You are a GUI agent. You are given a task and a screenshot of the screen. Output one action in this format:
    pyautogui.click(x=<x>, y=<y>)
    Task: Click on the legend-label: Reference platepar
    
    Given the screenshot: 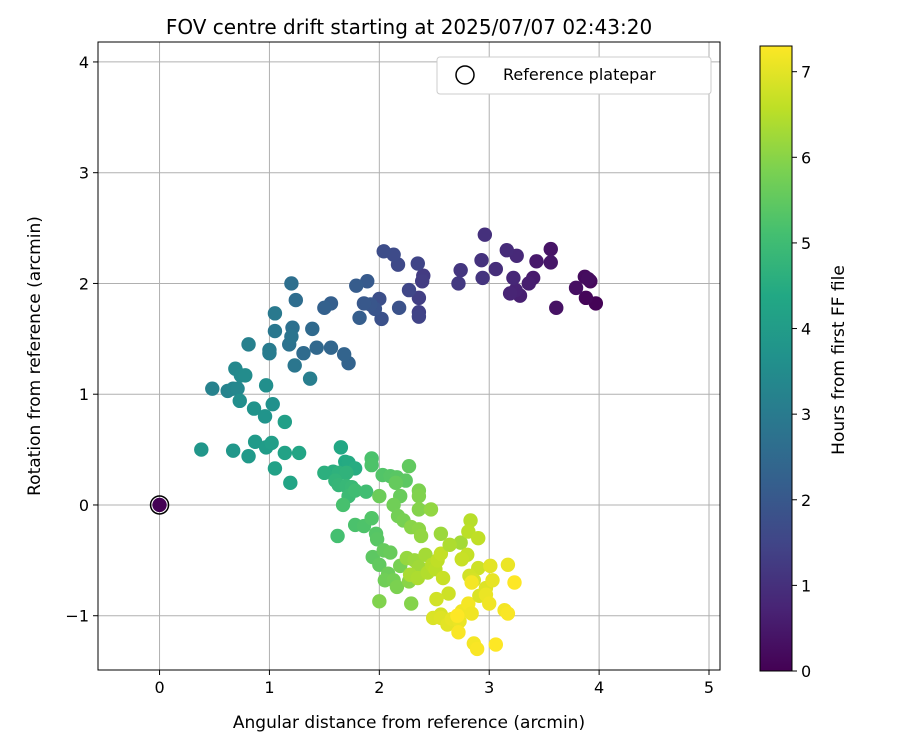 What is the action you would take?
    pyautogui.click(x=579, y=74)
    